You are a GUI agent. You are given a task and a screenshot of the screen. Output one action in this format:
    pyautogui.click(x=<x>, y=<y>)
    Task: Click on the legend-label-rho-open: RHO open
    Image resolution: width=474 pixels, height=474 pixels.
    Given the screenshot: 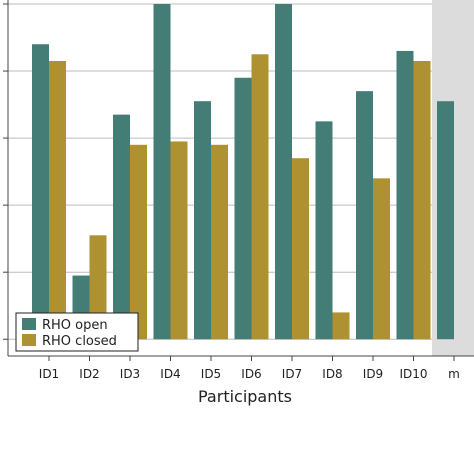 What is the action you would take?
    pyautogui.click(x=75, y=325)
    